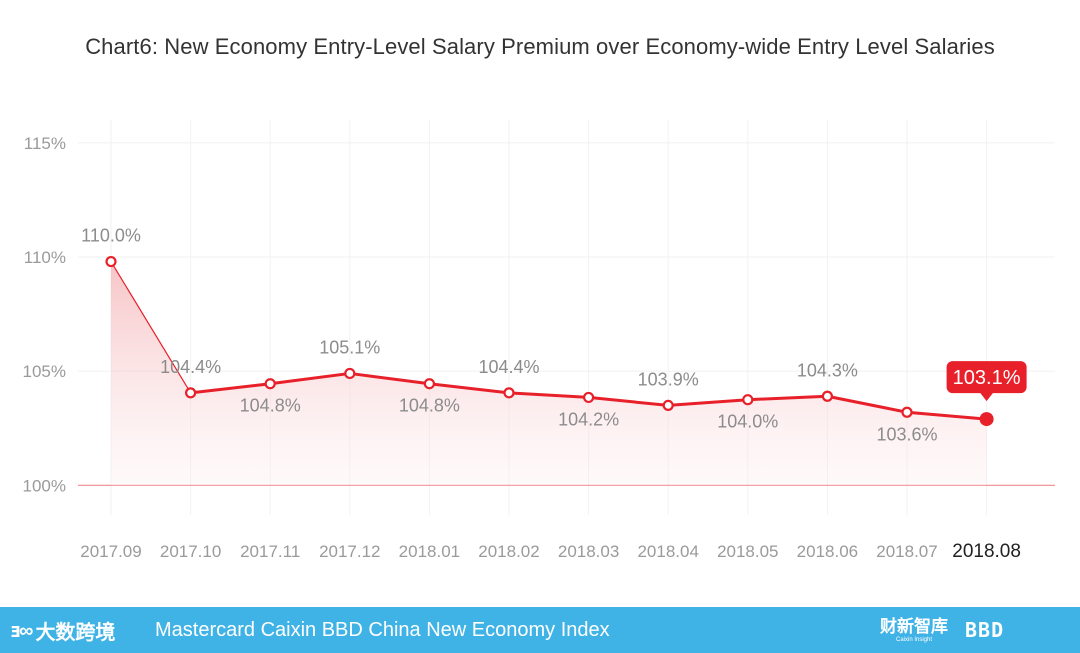  I want to click on data-label: 110.0%, so click(111, 236).